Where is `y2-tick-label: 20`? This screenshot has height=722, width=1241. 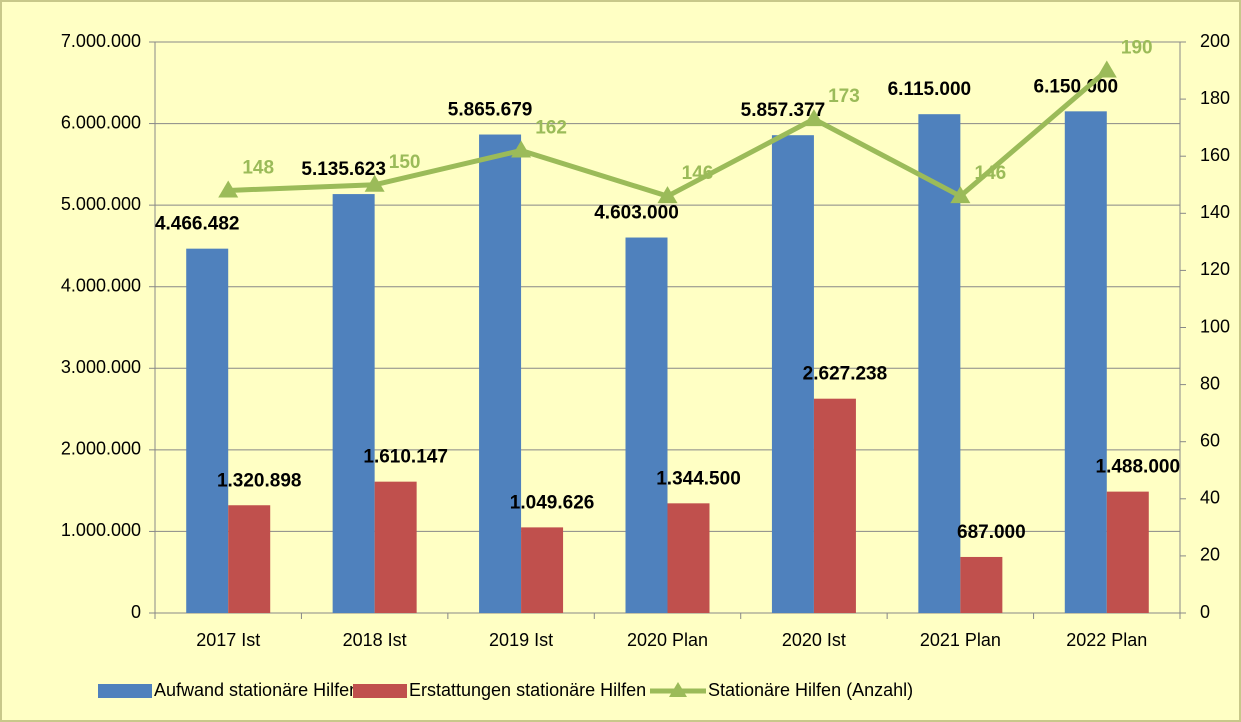 y2-tick-label: 20 is located at coordinates (1210, 555).